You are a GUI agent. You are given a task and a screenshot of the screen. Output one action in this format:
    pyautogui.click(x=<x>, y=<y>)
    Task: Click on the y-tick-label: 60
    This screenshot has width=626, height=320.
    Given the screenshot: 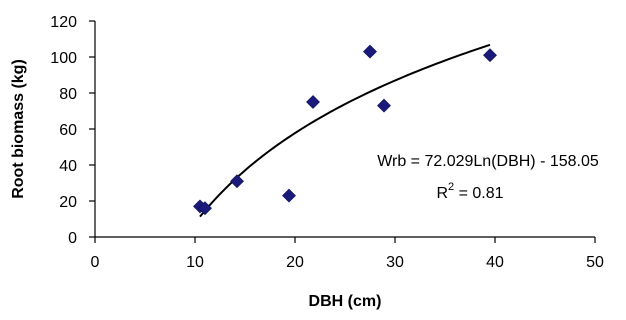 What is the action you would take?
    pyautogui.click(x=68, y=130)
    